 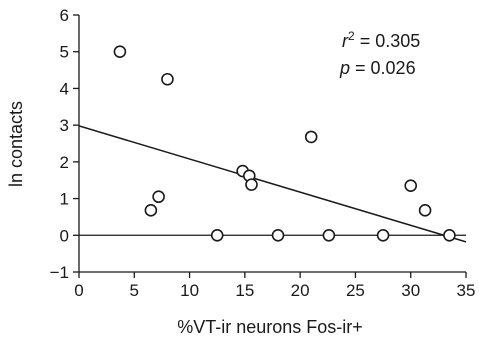 What do you see at coordinates (351, 36) in the screenshot?
I see `r-exponent: 2` at bounding box center [351, 36].